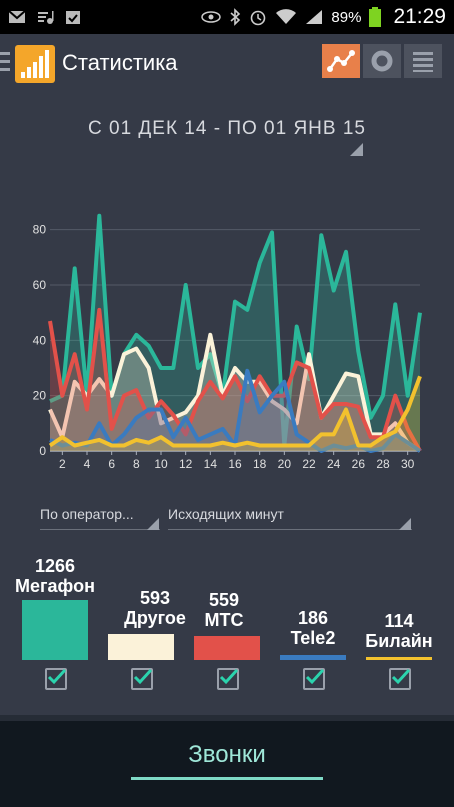  What do you see at coordinates (235, 17) in the screenshot?
I see `bluetooth-icon` at bounding box center [235, 17].